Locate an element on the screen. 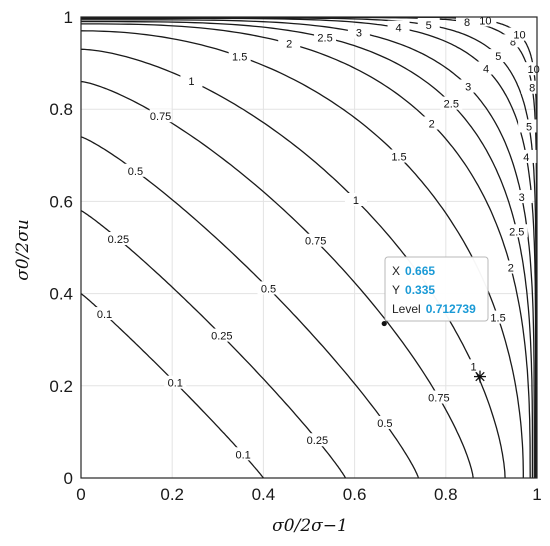 Image resolution: width=550 pixels, height=546 pixels. datatip-y-value: 0.335 is located at coordinates (420, 290).